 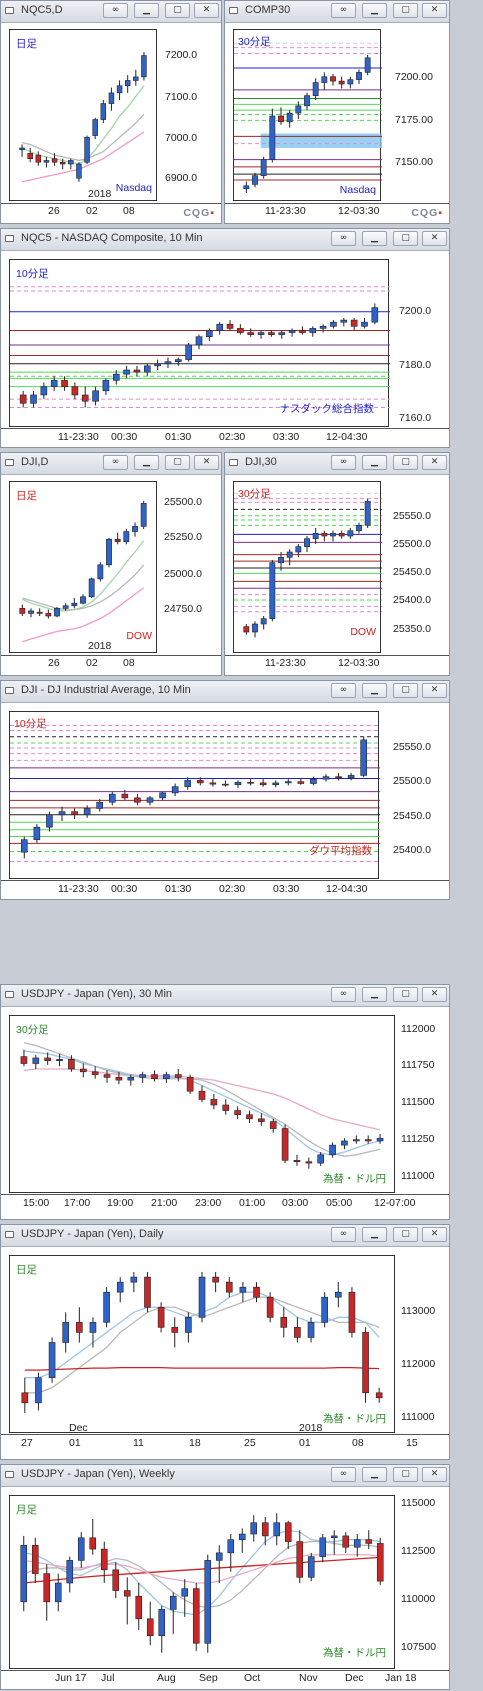 What do you see at coordinates (412, 600) in the screenshot?
I see `y-tick: 25400.0` at bounding box center [412, 600].